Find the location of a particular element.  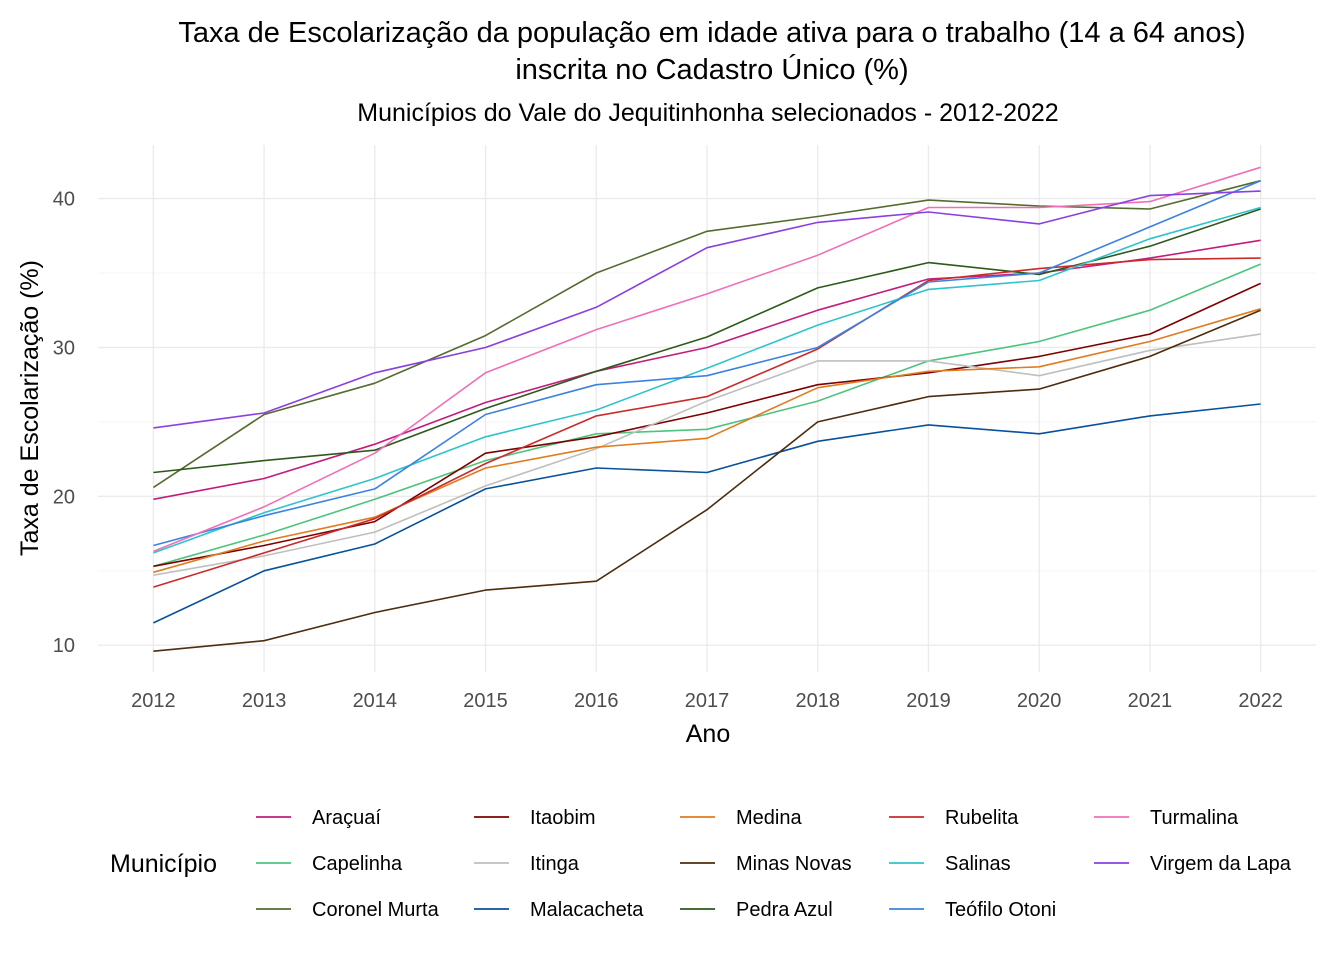

legend-label: Capelinha is located at coordinates (357, 864).